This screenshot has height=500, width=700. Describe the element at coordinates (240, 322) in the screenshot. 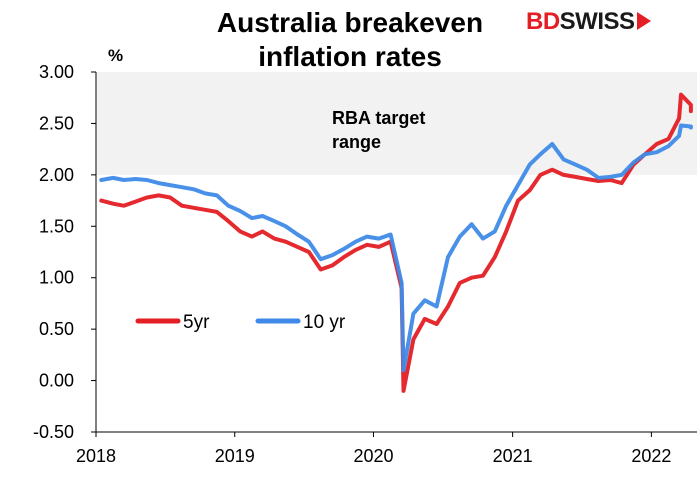

I see `legend: 5yr 10 yr` at that location.